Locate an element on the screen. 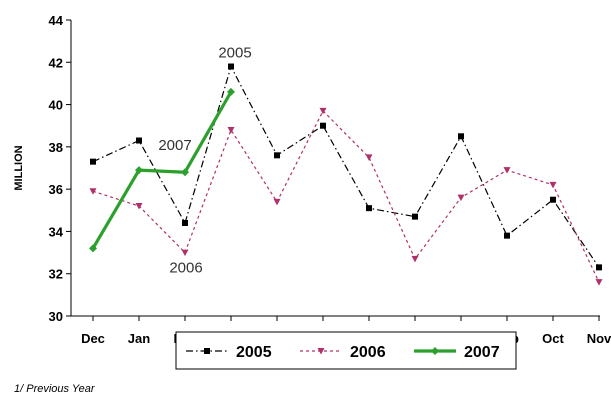 This screenshot has width=611, height=397. legend-label-2005: 2005 is located at coordinates (254, 352).